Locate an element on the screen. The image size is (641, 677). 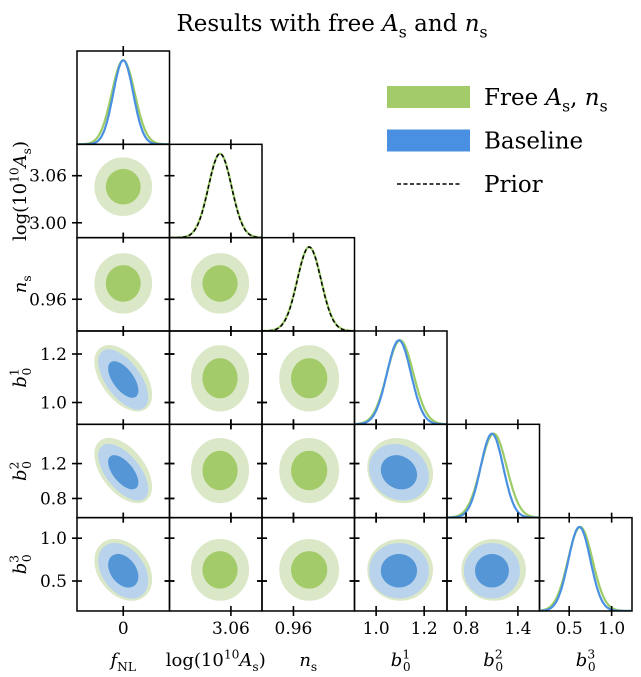
label-segment: A is located at coordinates (553, 98).